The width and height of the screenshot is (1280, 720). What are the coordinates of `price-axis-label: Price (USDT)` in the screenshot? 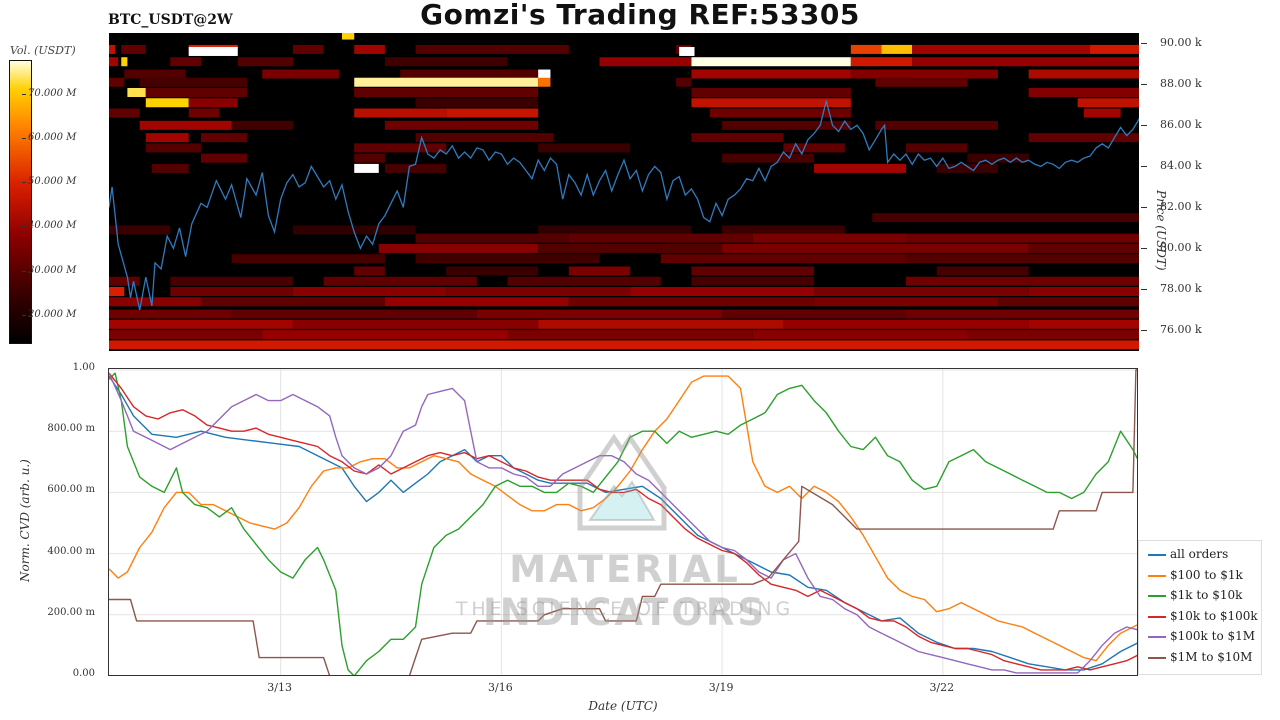 It's located at (1161, 230).